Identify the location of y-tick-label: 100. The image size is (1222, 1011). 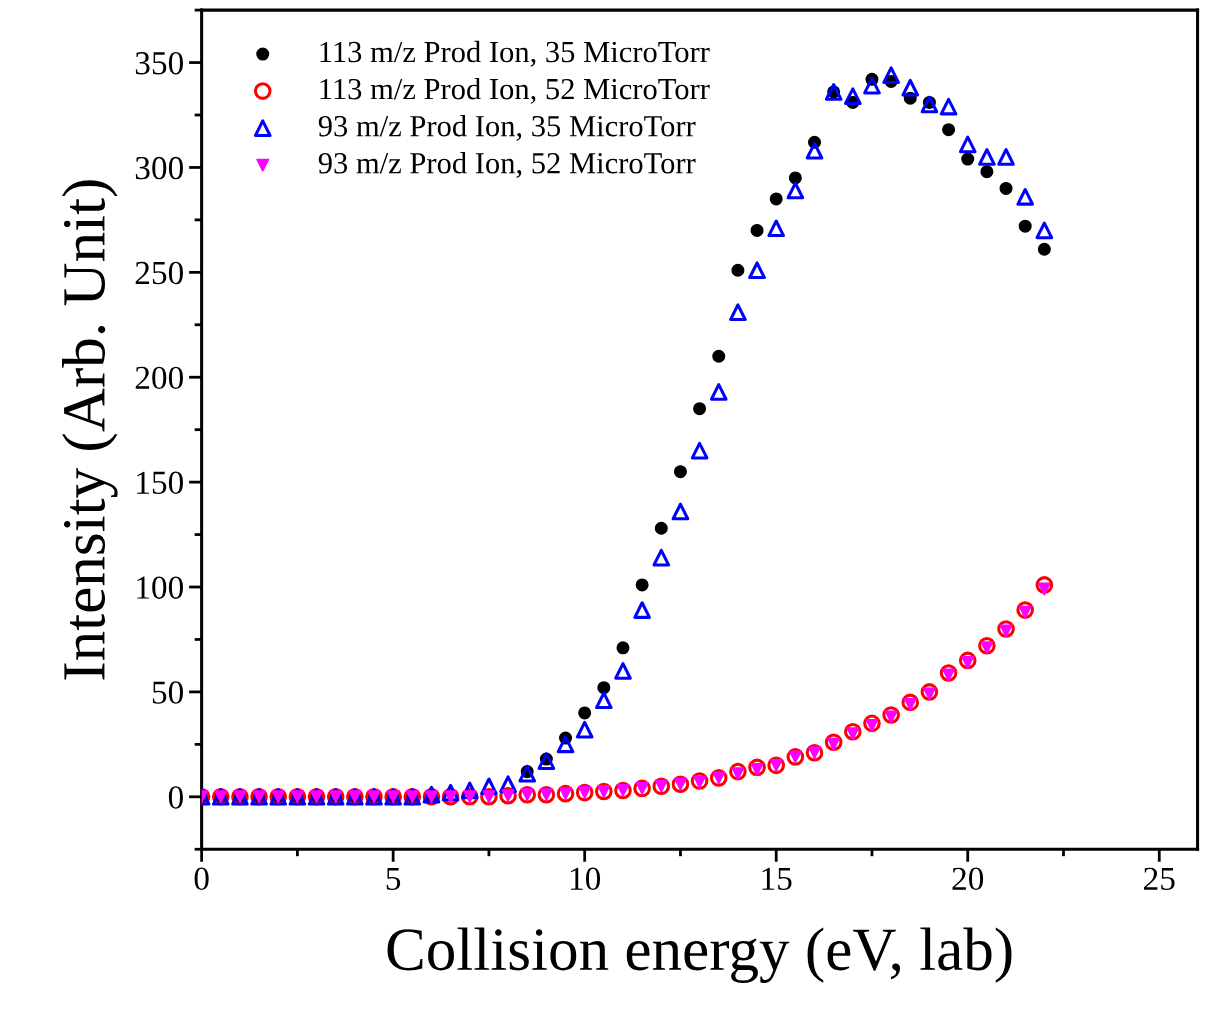
(160, 587).